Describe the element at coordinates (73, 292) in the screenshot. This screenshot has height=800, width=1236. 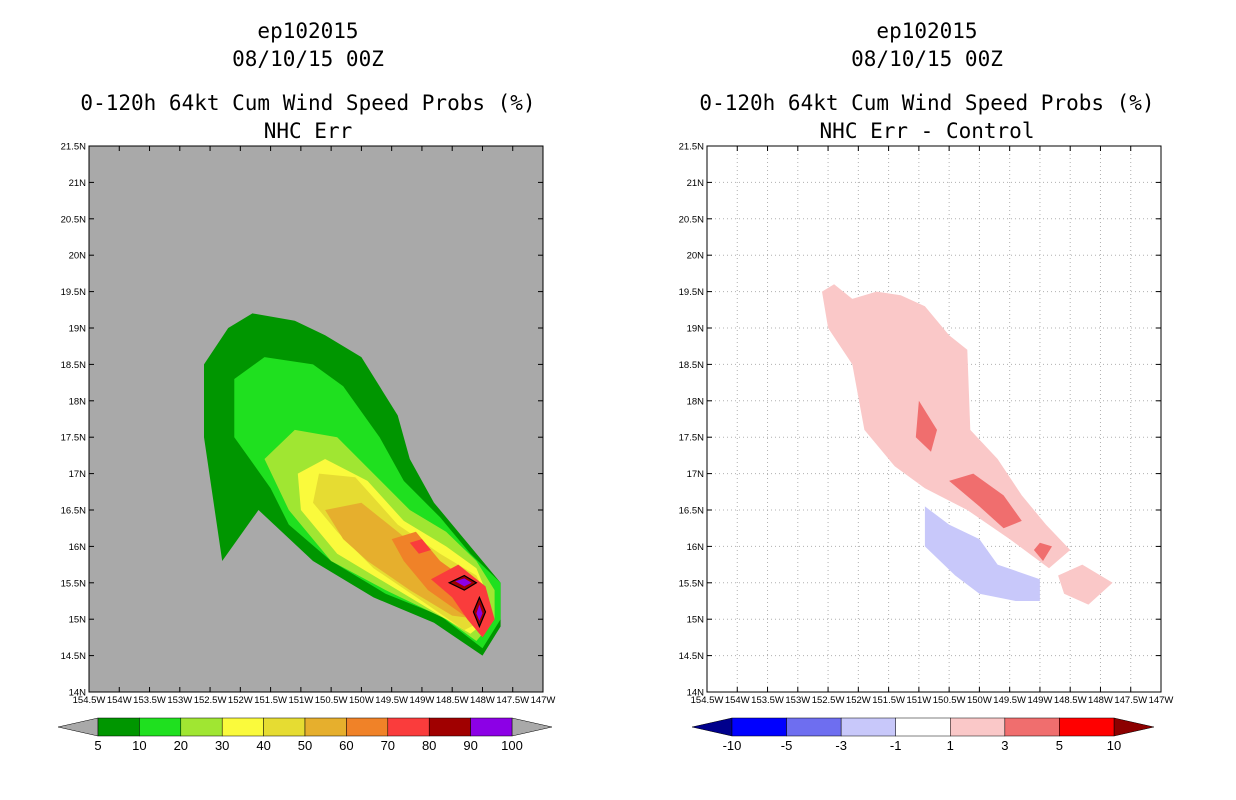
I see `y-tick-label: 19.5N` at that location.